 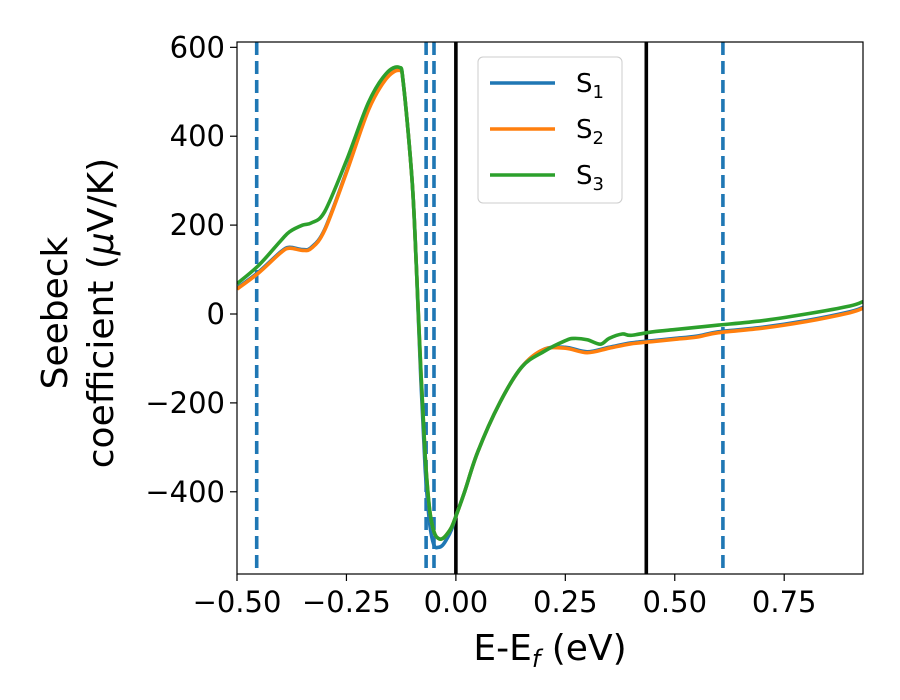 What do you see at coordinates (565, 602) in the screenshot?
I see `x-tick-label: 0.25` at bounding box center [565, 602].